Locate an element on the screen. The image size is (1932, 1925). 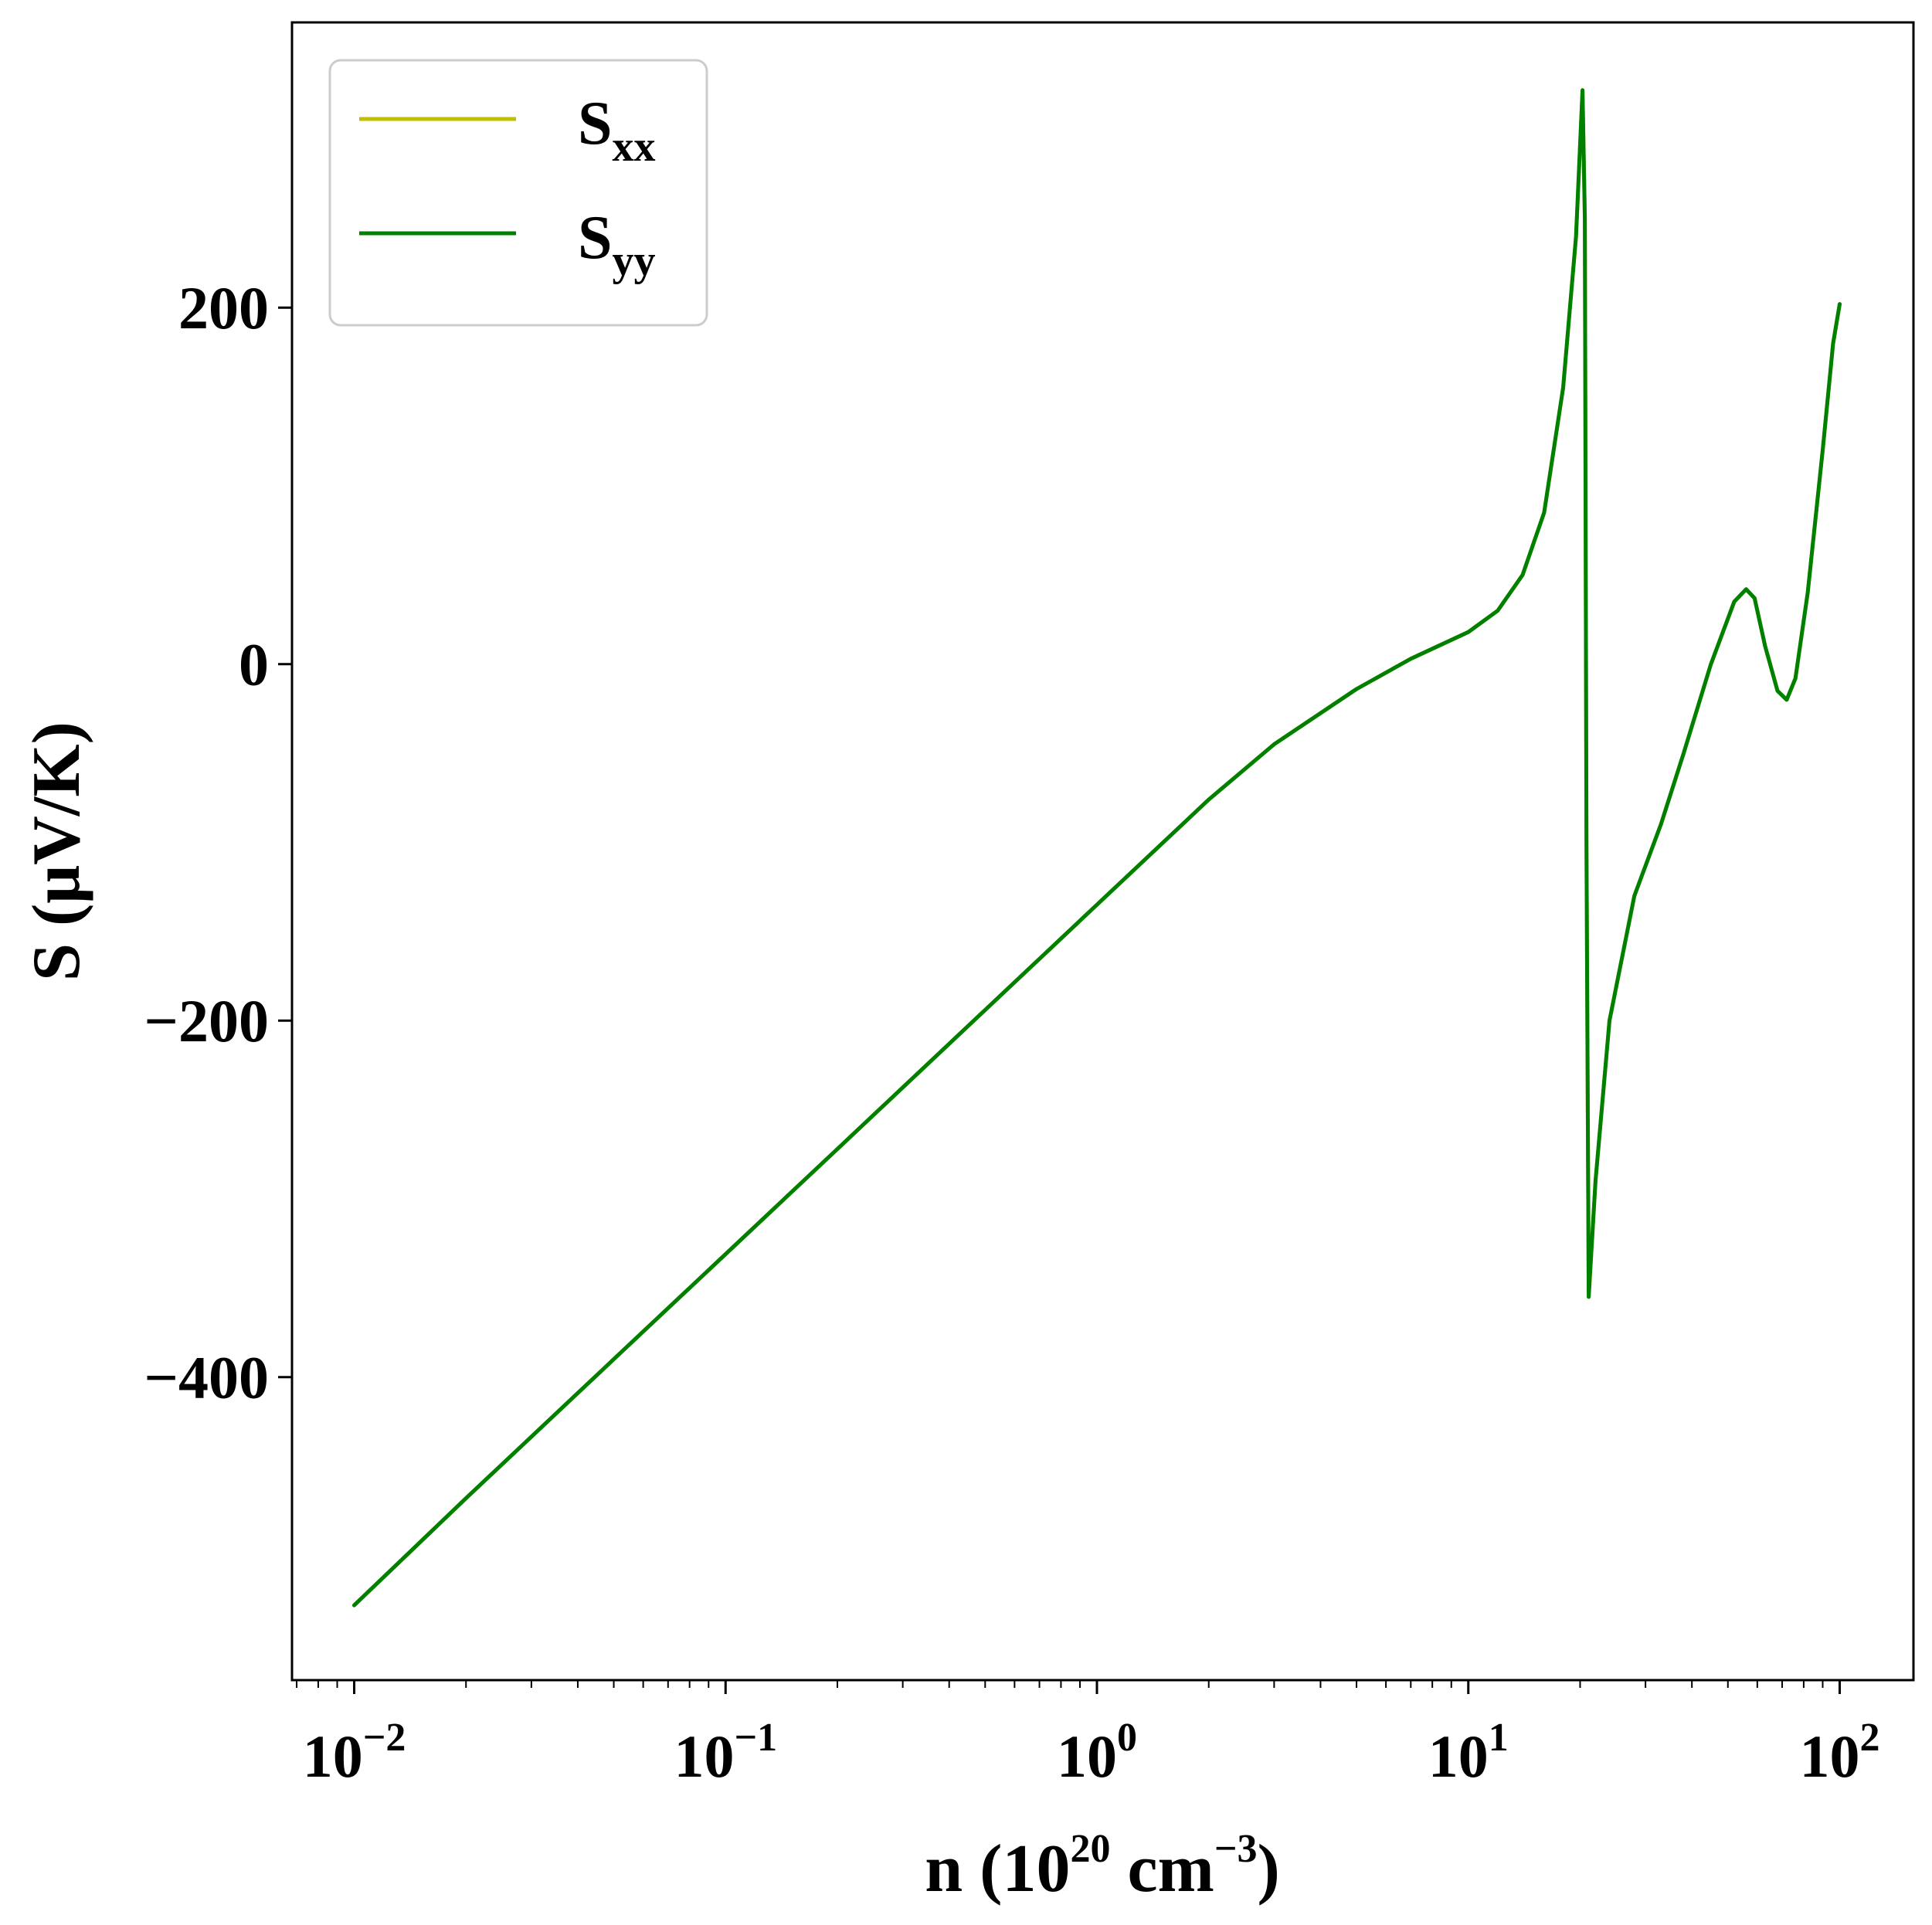
legend-label-syy: Syy is located at coordinates (617, 244).